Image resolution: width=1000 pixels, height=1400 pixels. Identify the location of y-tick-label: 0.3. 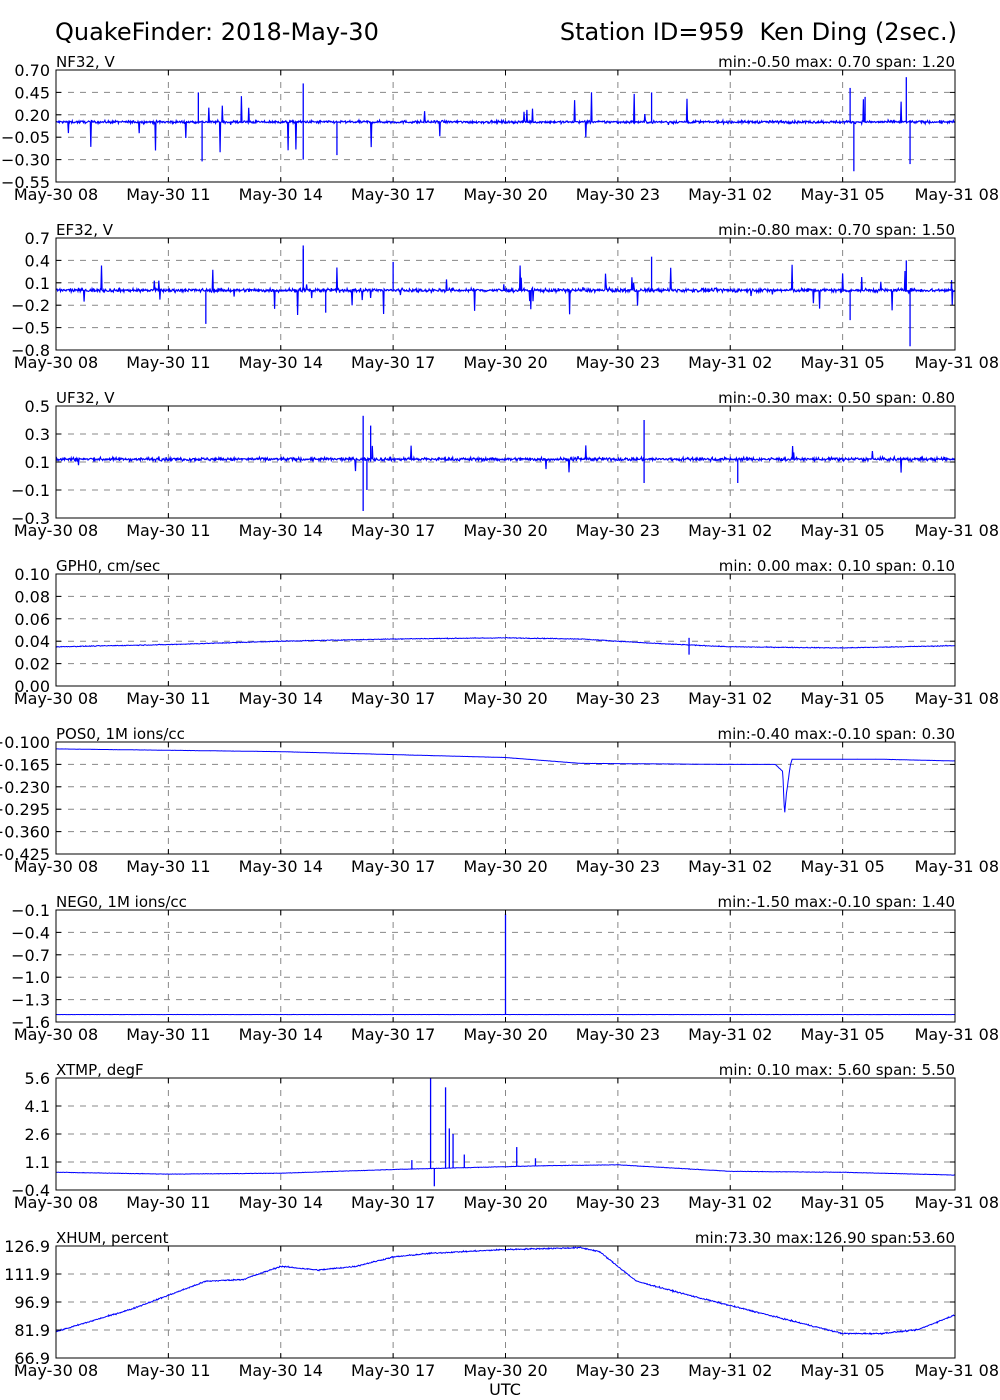
(37, 434).